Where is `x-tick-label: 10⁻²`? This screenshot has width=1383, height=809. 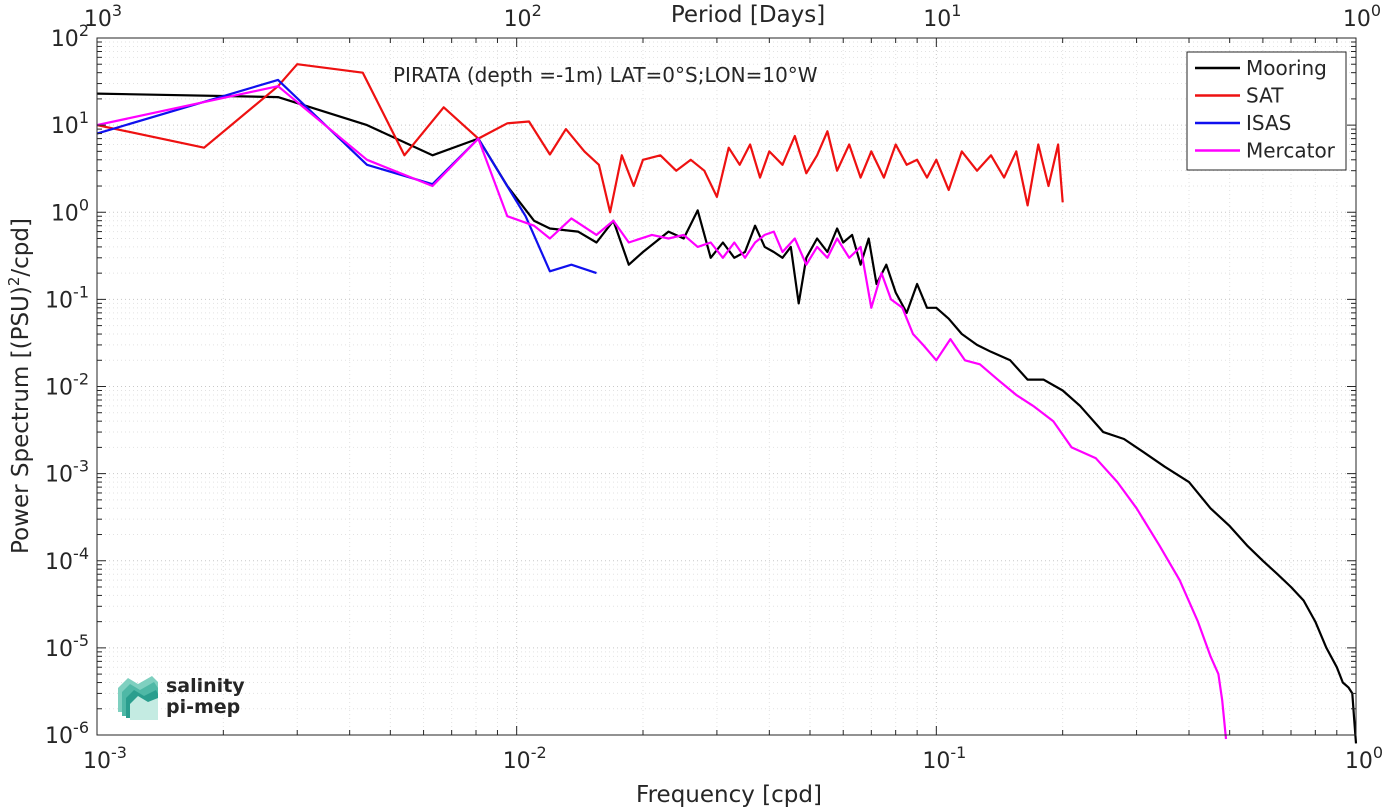 x-tick-label: 10⁻² is located at coordinates (525, 758).